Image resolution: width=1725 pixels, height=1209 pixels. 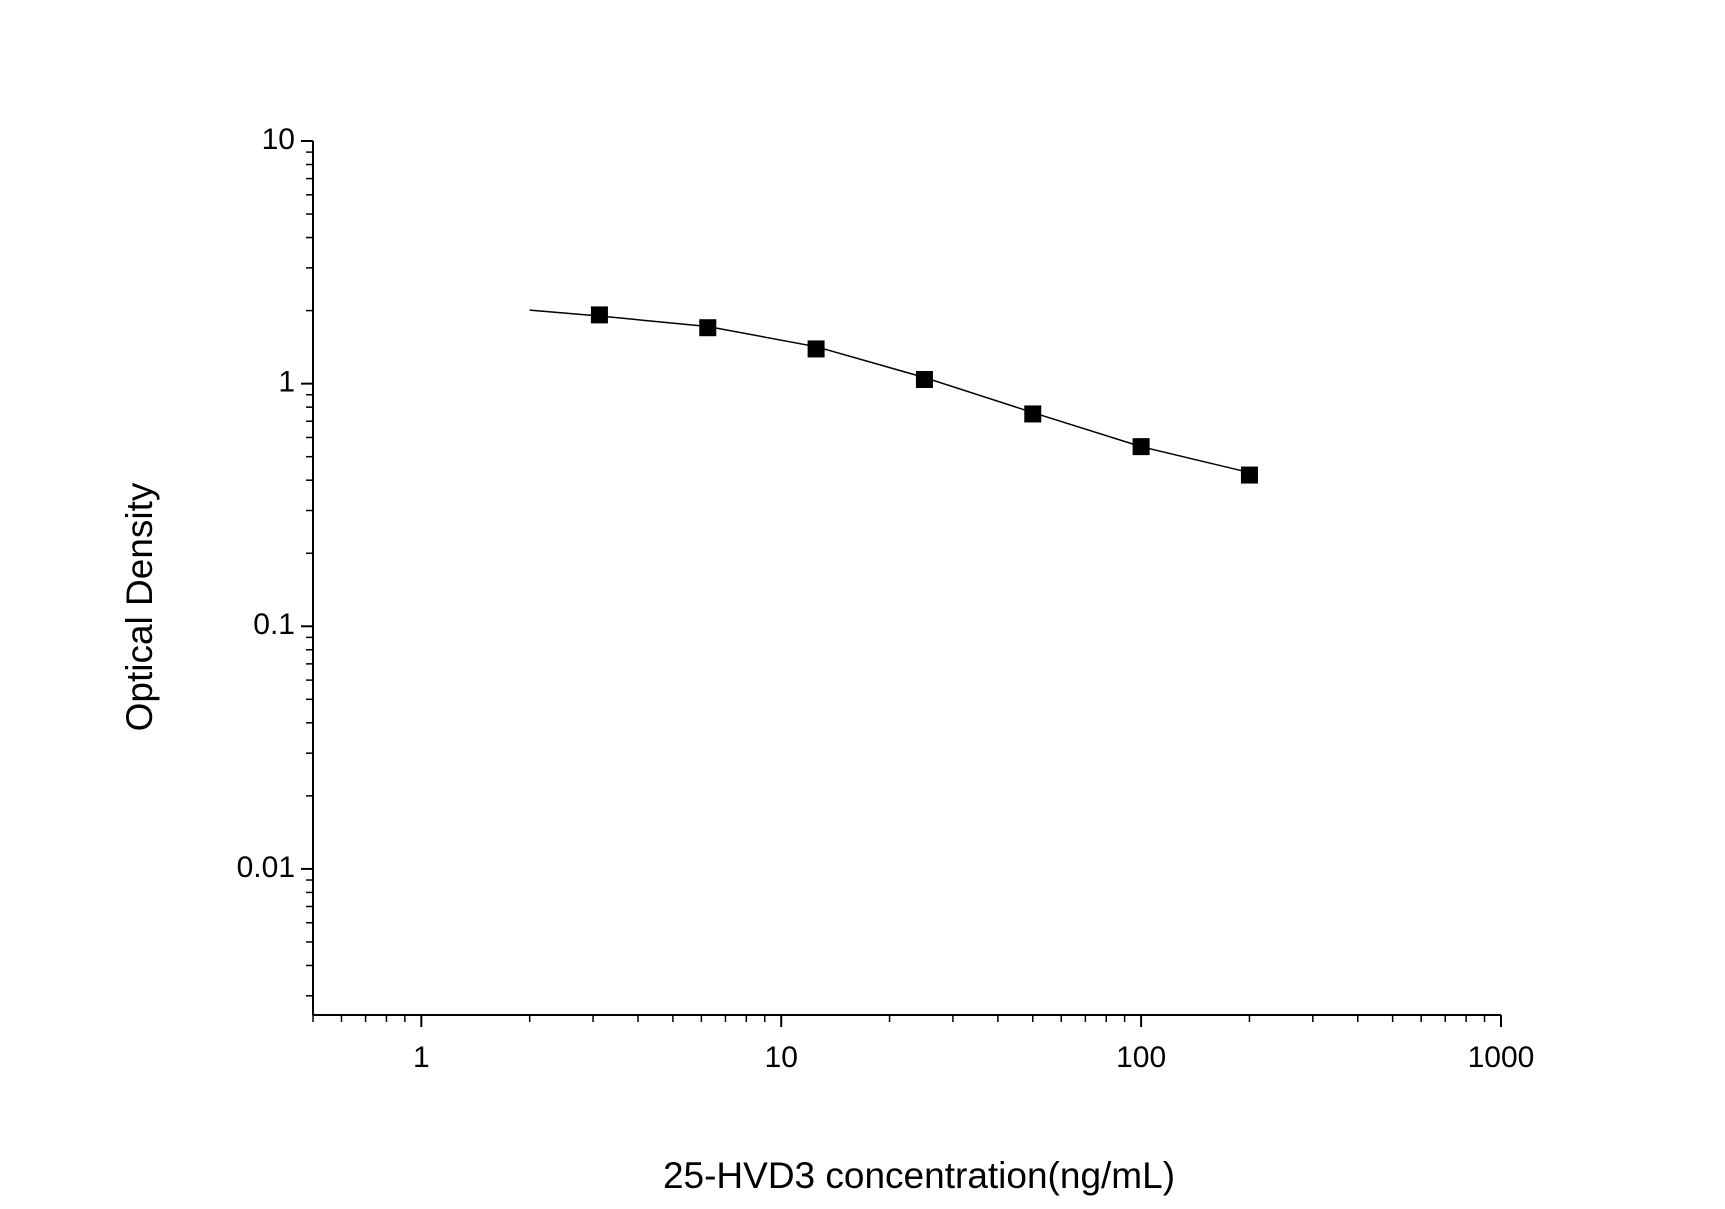 What do you see at coordinates (781, 1057) in the screenshot?
I see `x-tick-label: 10` at bounding box center [781, 1057].